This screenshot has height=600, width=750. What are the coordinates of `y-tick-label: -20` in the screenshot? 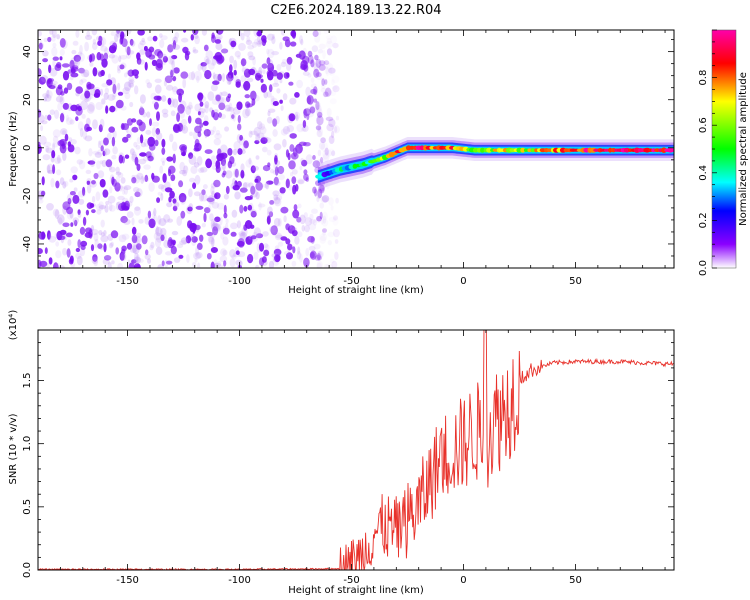 It's located at (27, 196).